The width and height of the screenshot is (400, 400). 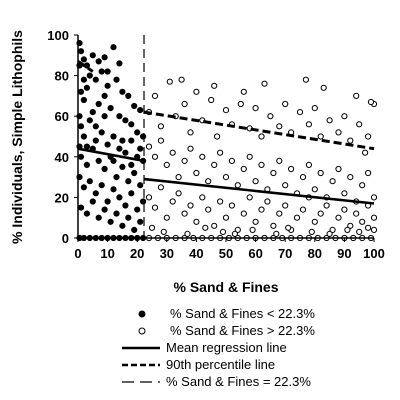 What do you see at coordinates (107, 253) in the screenshot?
I see `x-tick-label-1: 10` at bounding box center [107, 253].